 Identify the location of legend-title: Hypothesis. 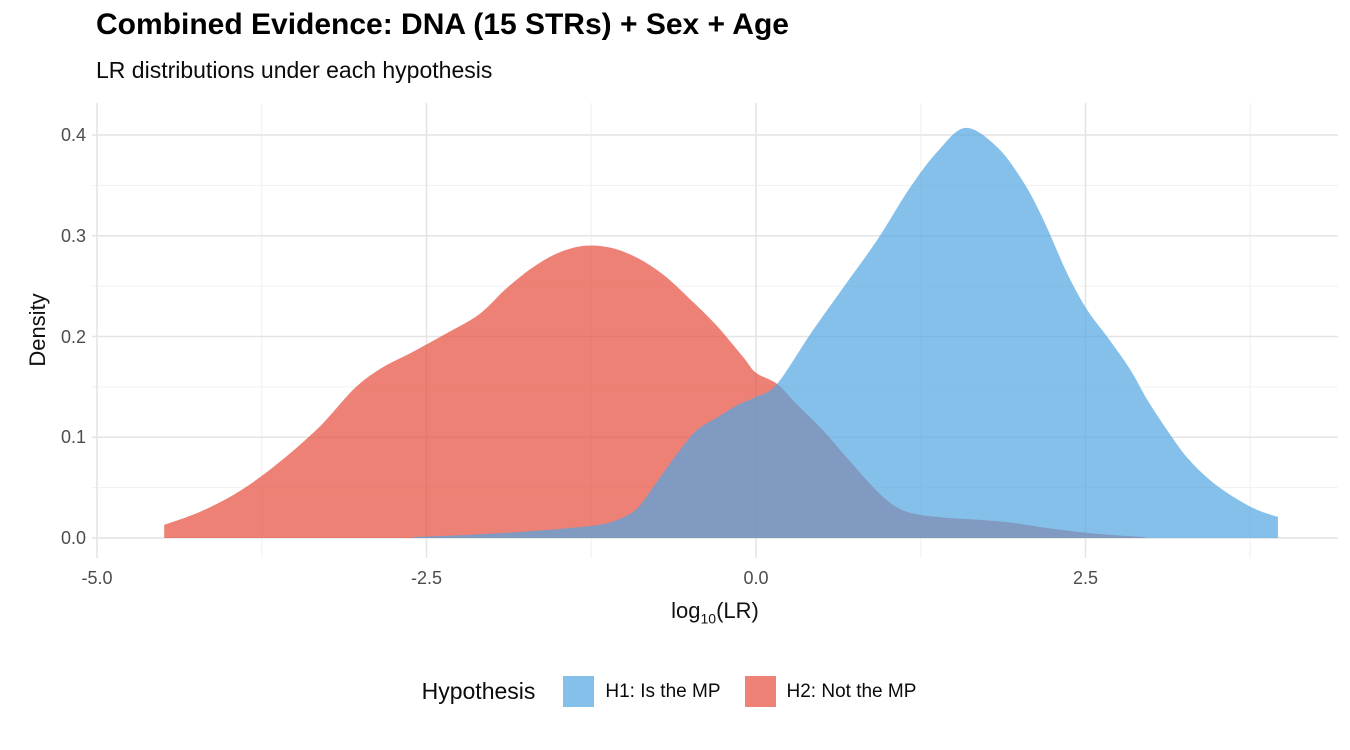
(478, 691).